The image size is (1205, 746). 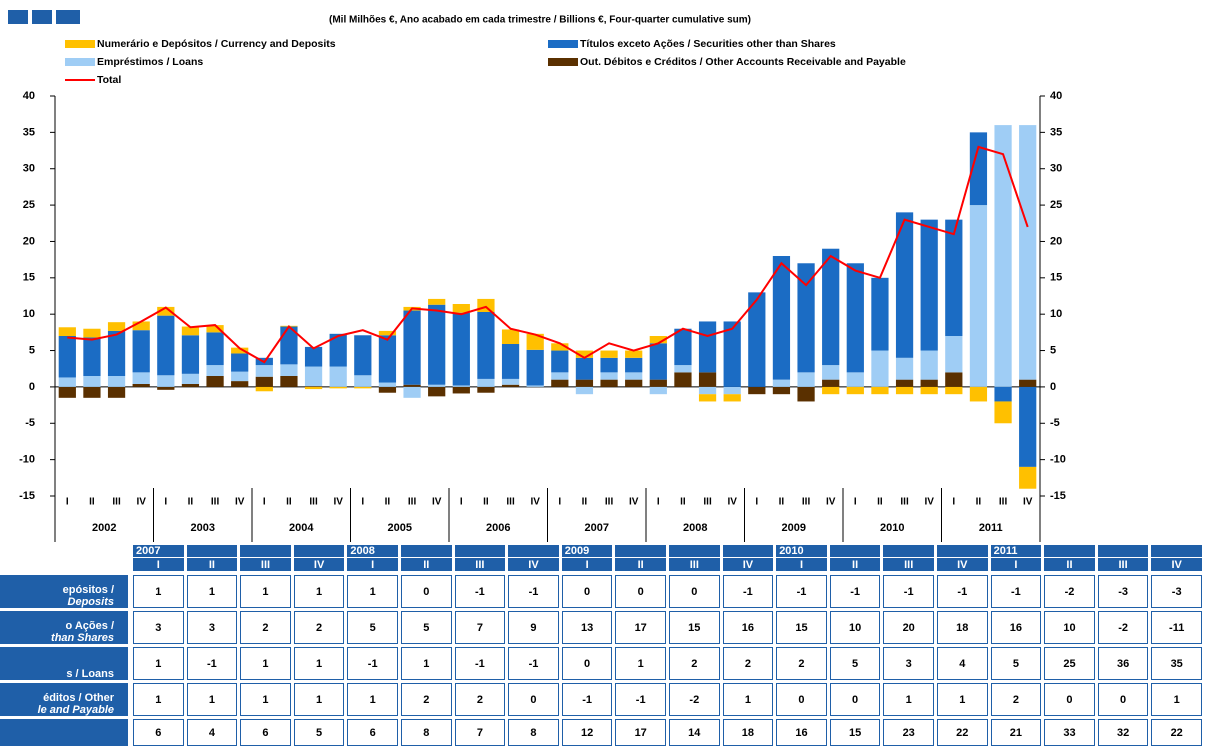 What do you see at coordinates (32, 350) in the screenshot?
I see `y-tick-label: 5` at bounding box center [32, 350].